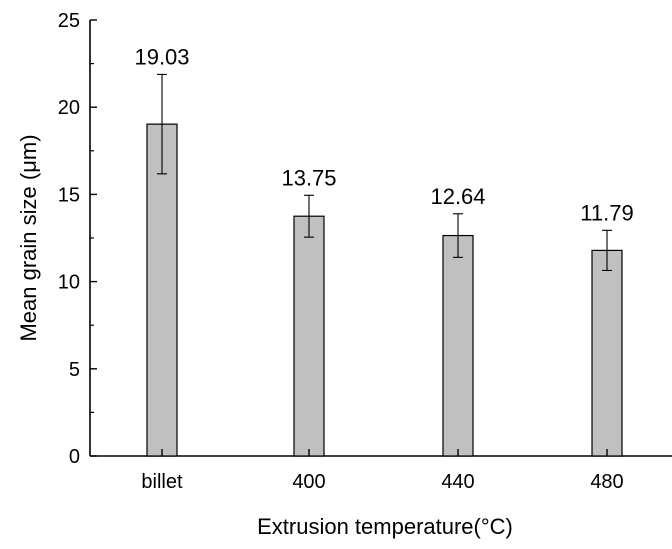  I want to click on x-tick-label: 400, so click(308, 482).